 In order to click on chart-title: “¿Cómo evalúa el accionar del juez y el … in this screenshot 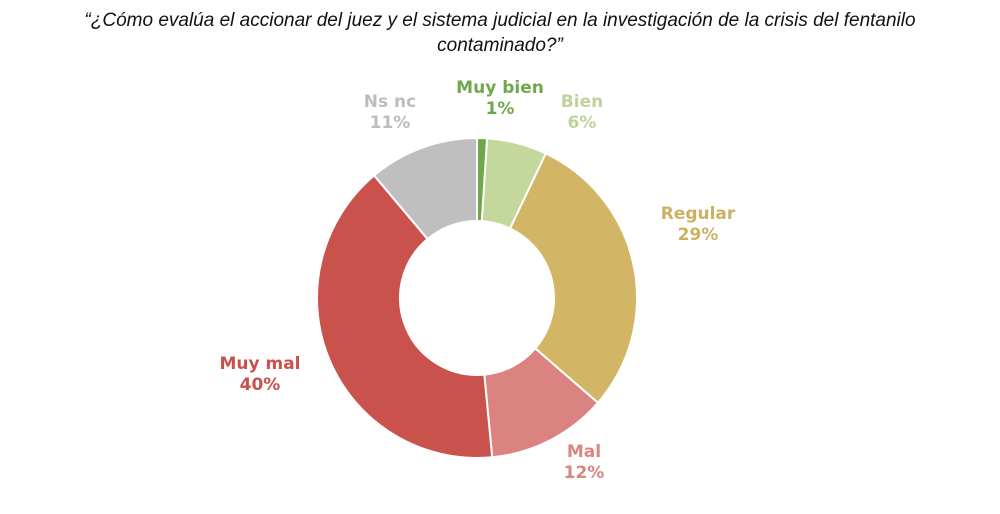, I will do `click(500, 33)`.